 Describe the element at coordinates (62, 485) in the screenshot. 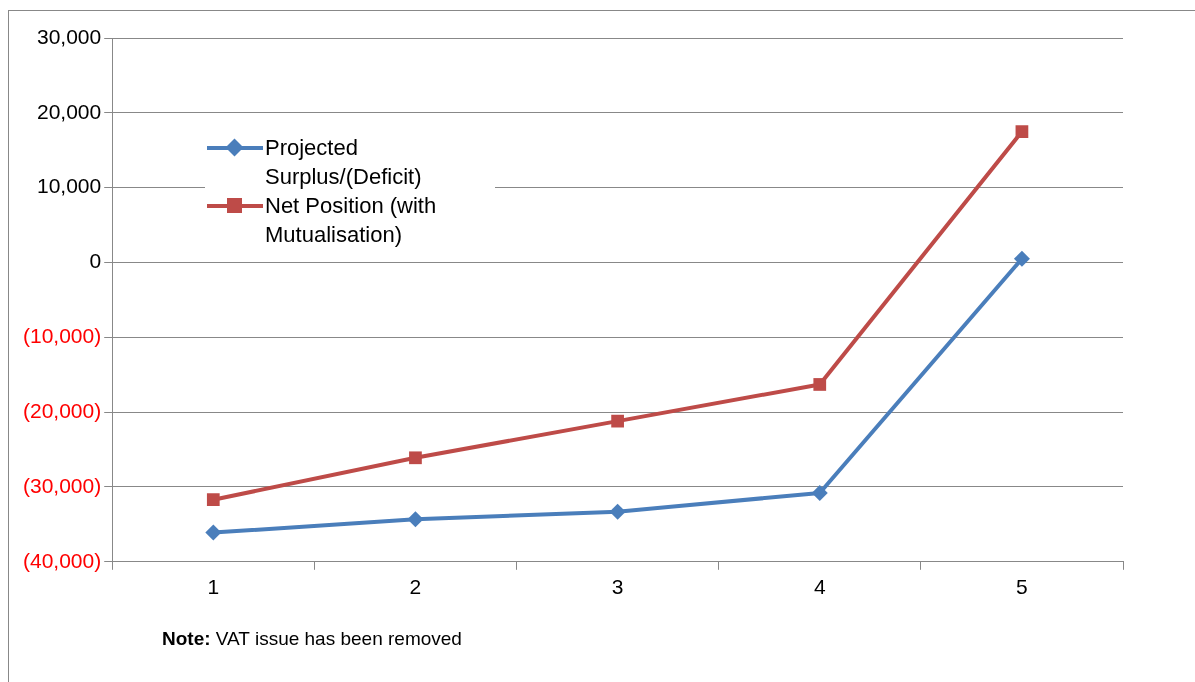

I see `y-tick-label: (30,000)` at that location.